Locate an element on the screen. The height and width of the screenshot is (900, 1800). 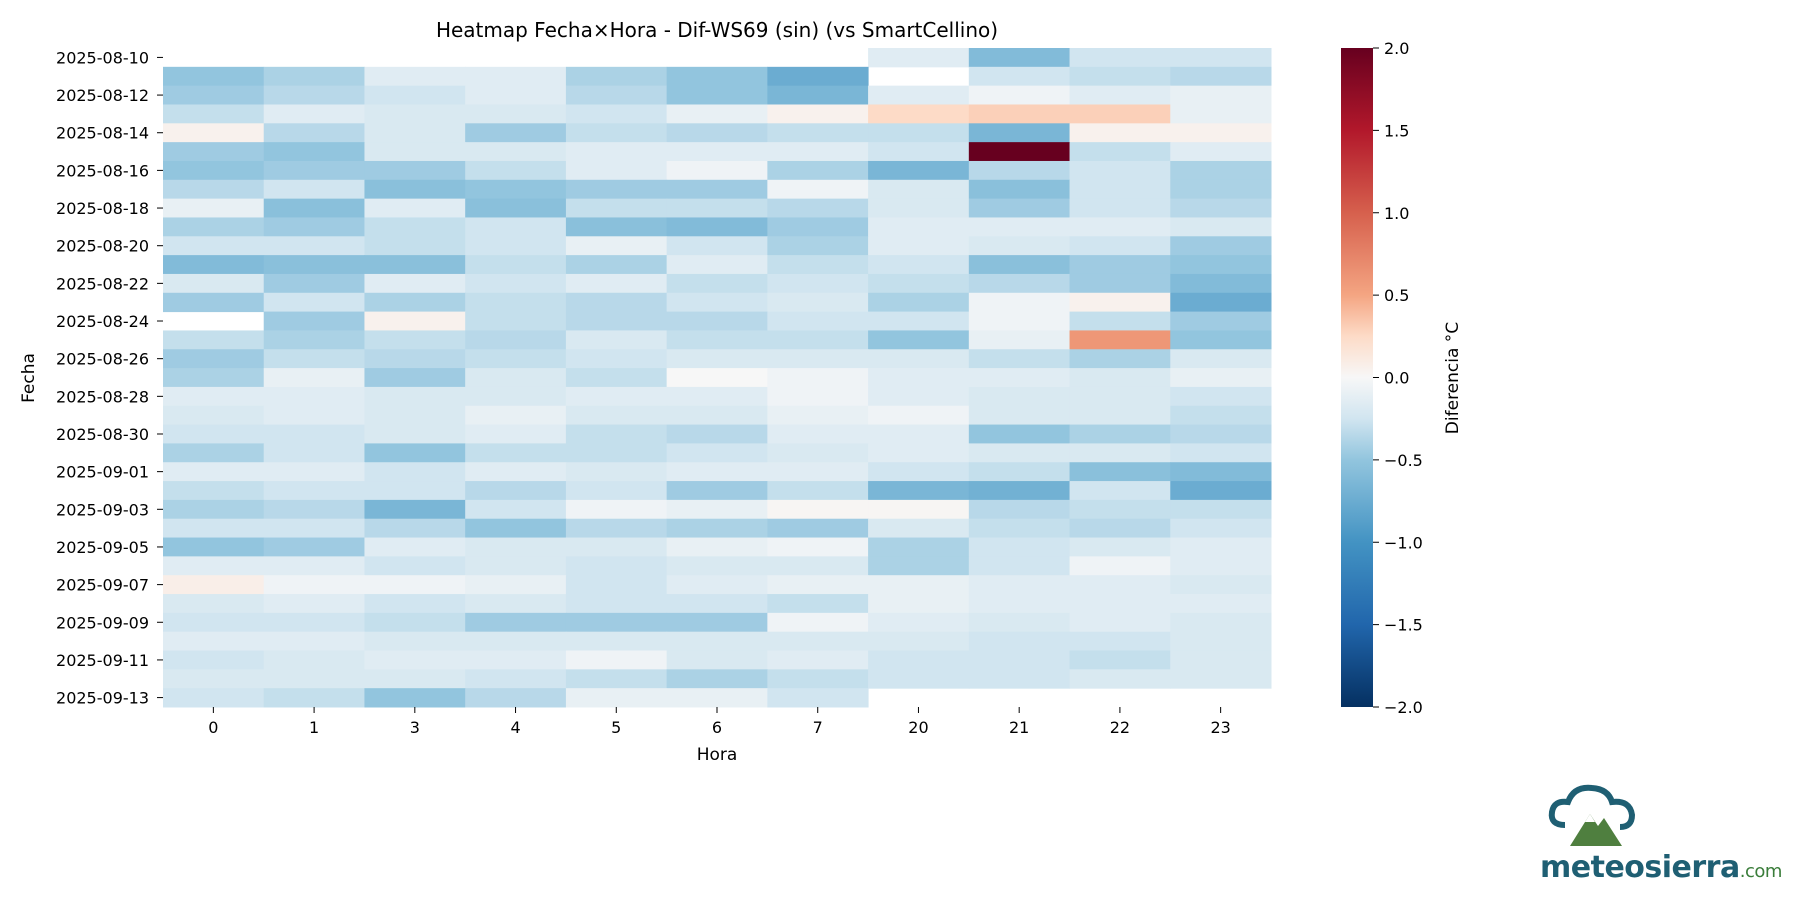
colorbar-tick-label: 1.0 is located at coordinates (1396, 213).